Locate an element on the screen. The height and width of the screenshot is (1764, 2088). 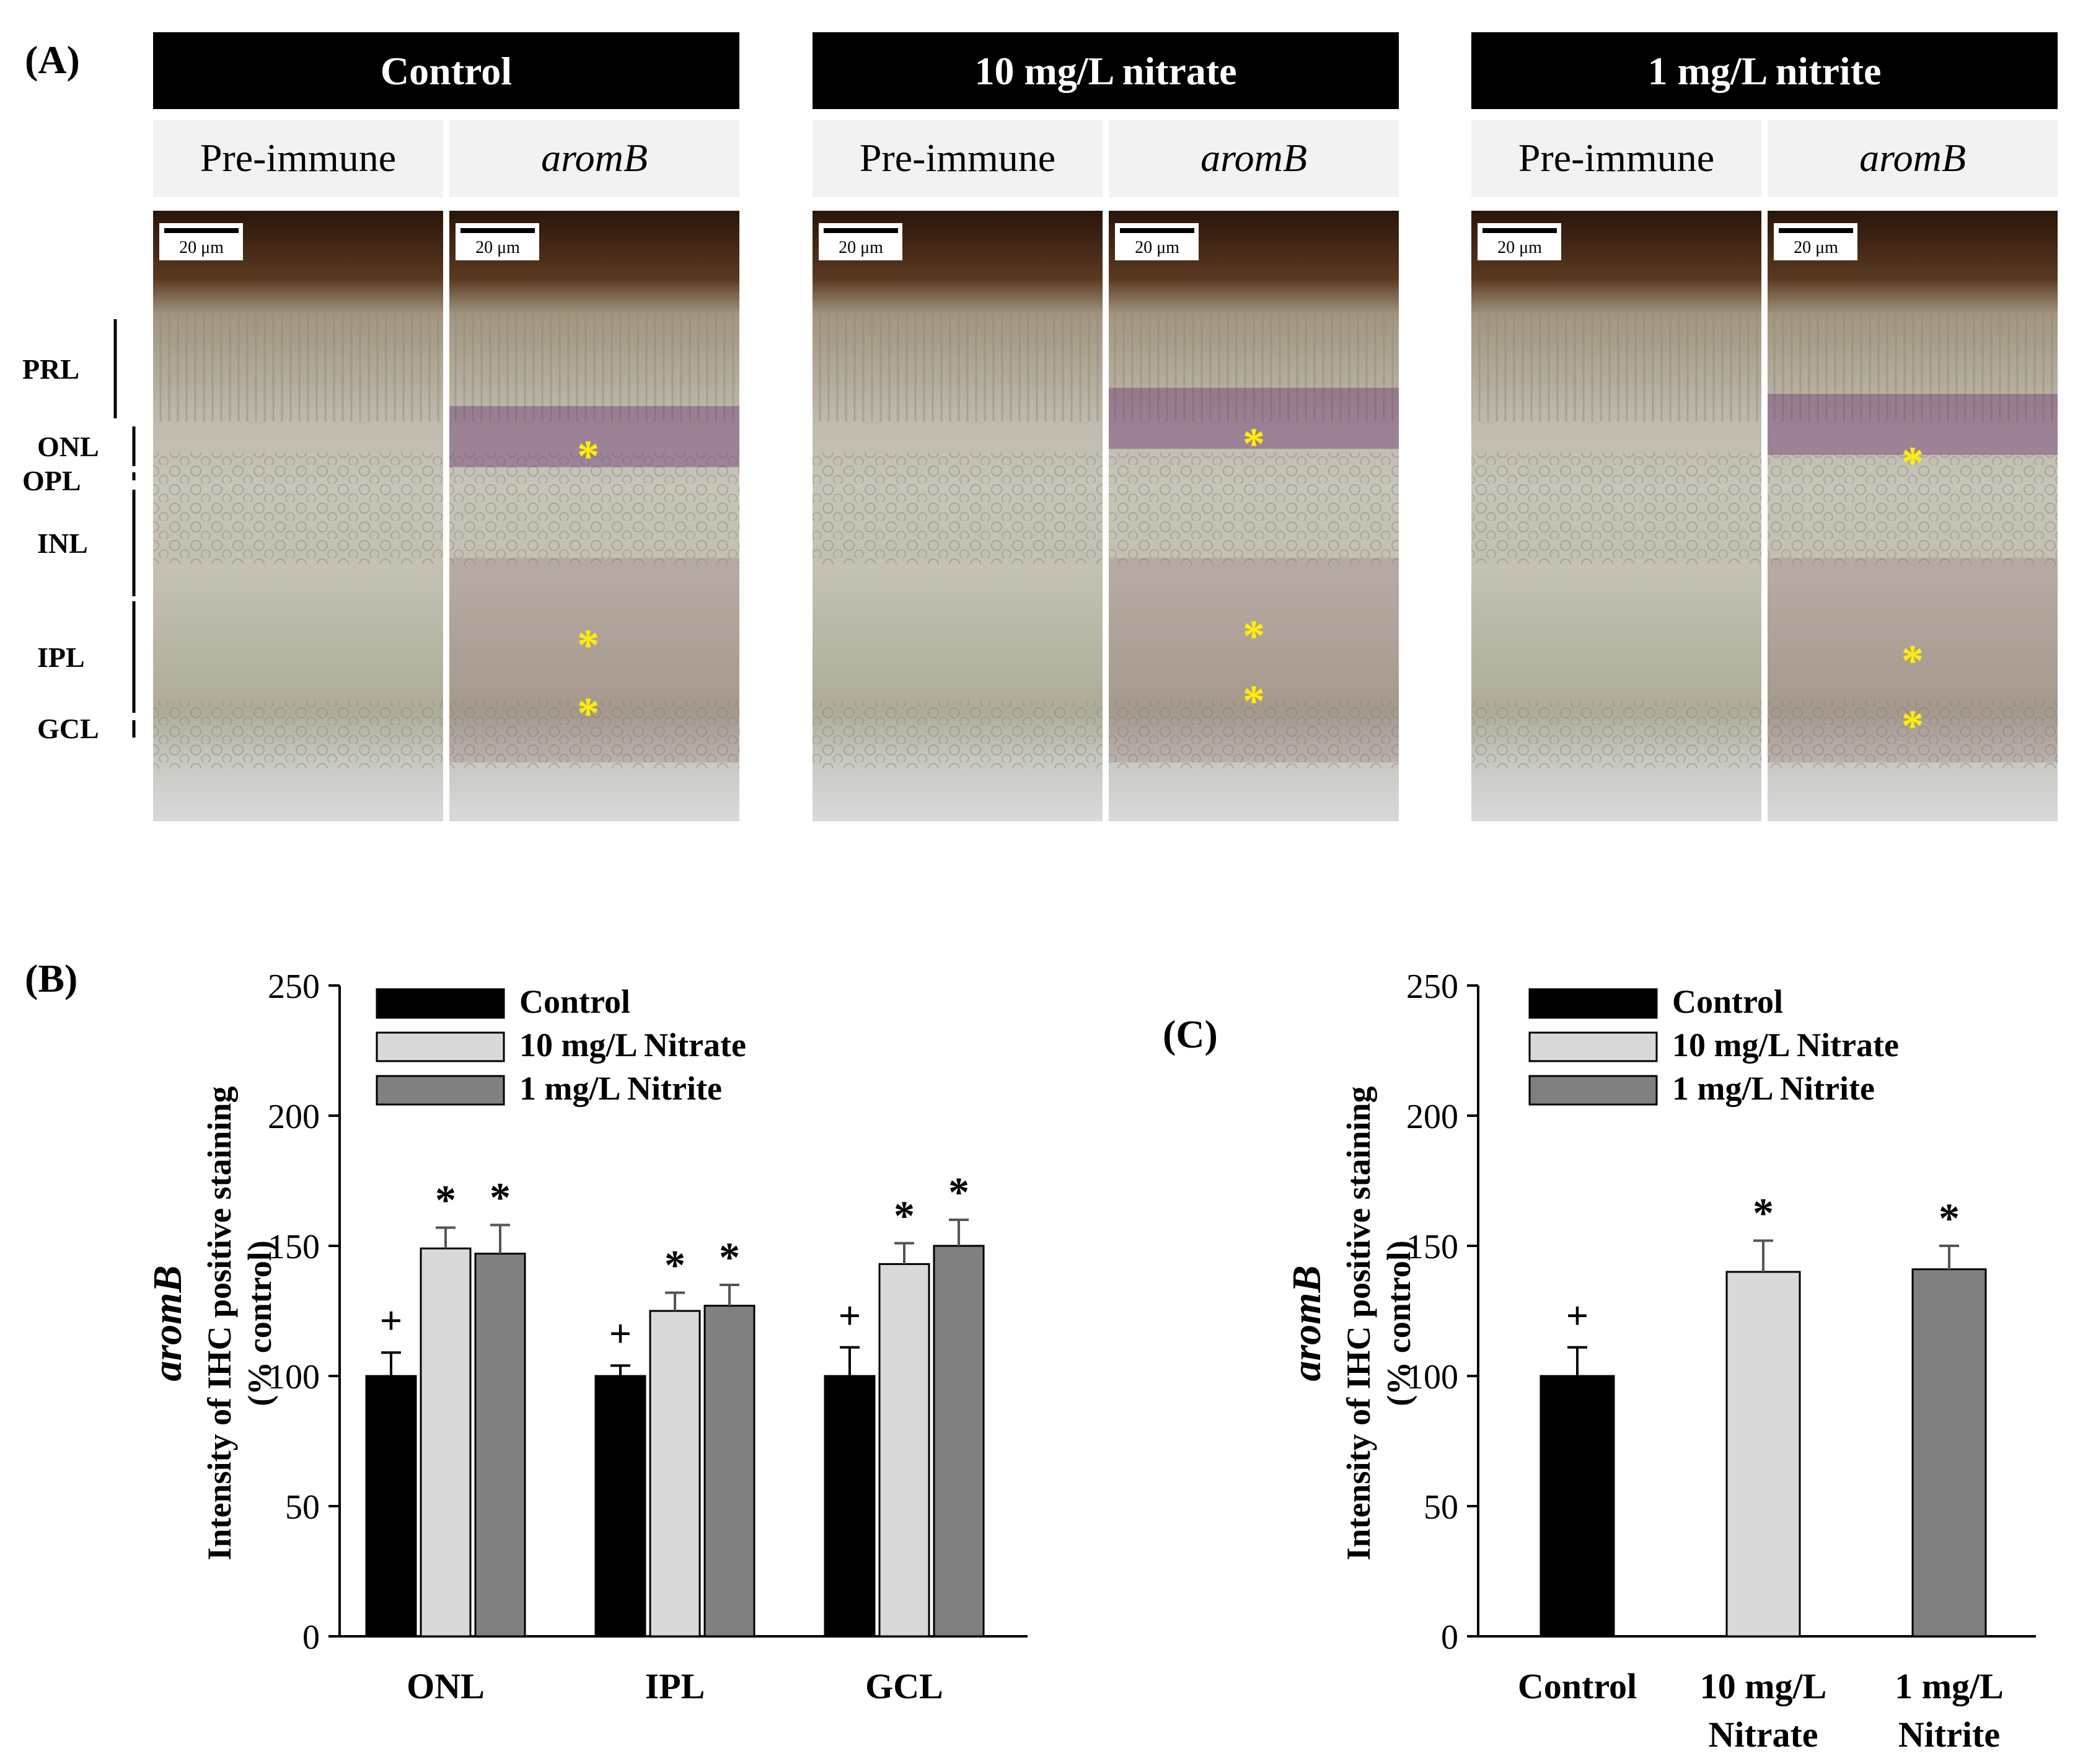
group-title: 1 mg/L nitrite is located at coordinates (1765, 71).